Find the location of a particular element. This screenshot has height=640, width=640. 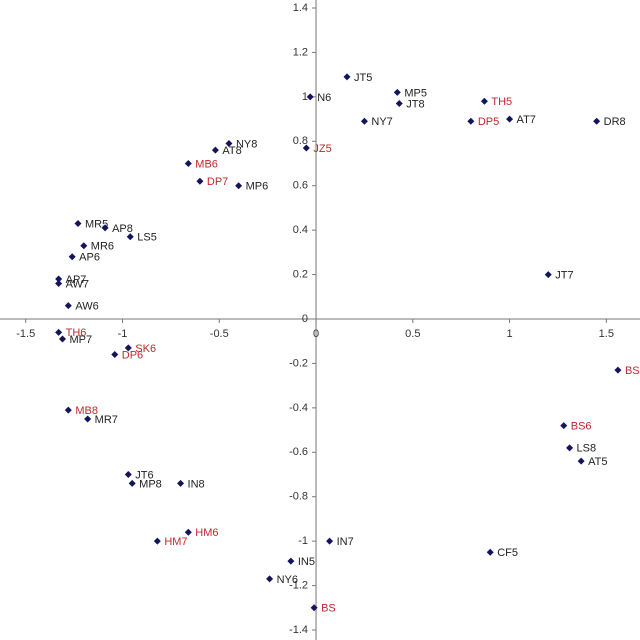

x-tick-label: 1 is located at coordinates (509, 334).